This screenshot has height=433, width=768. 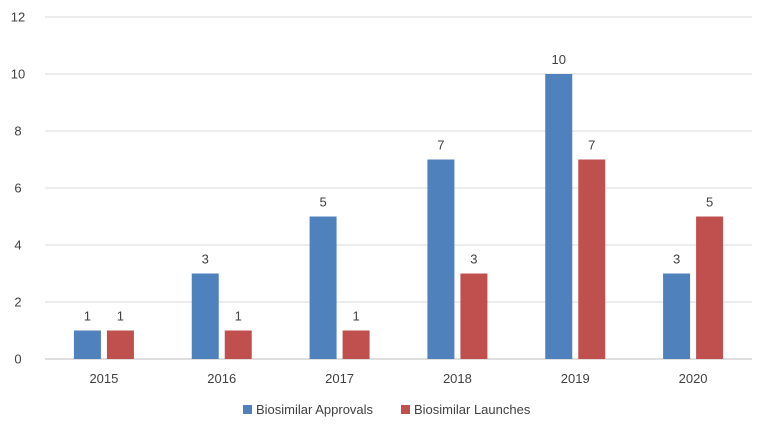 I want to click on bar-biosimilar-approvals-2017, so click(x=323, y=287).